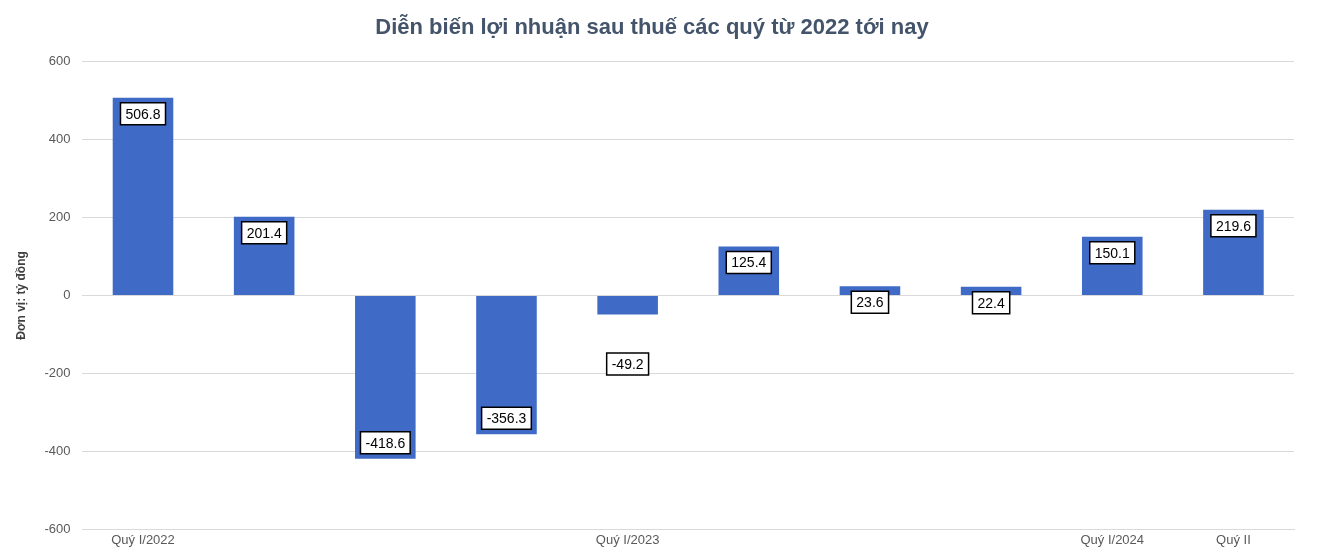  Describe the element at coordinates (506, 418) in the screenshot. I see `data-label: -356.3` at that location.